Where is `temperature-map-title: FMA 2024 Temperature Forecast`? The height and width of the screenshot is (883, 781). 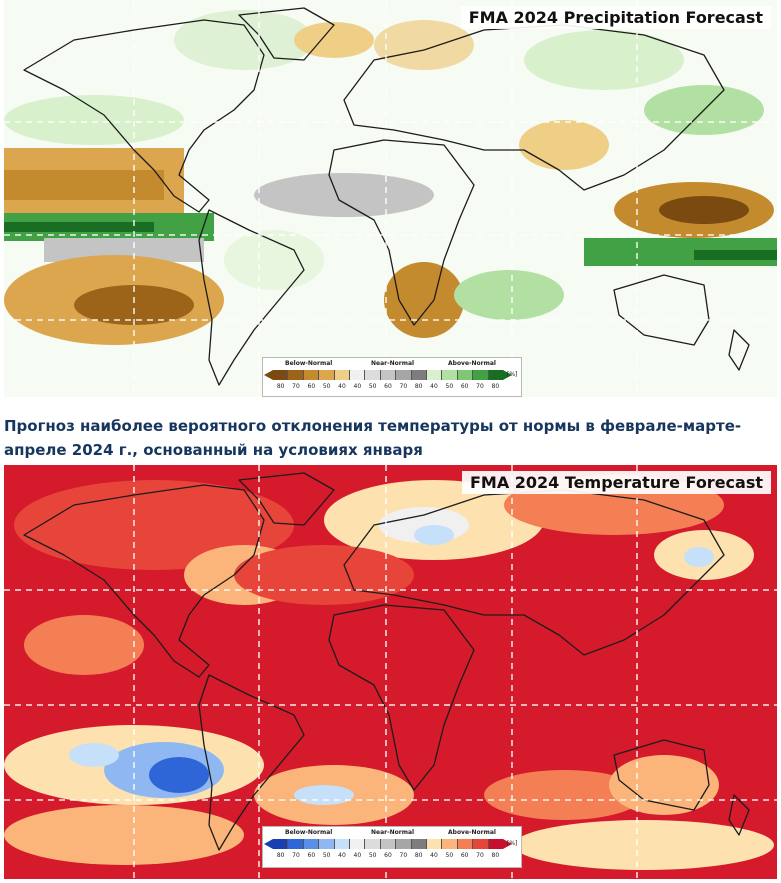
temperature-map-title: FMA 2024 Temperature Forecast is located at coordinates (616, 482).